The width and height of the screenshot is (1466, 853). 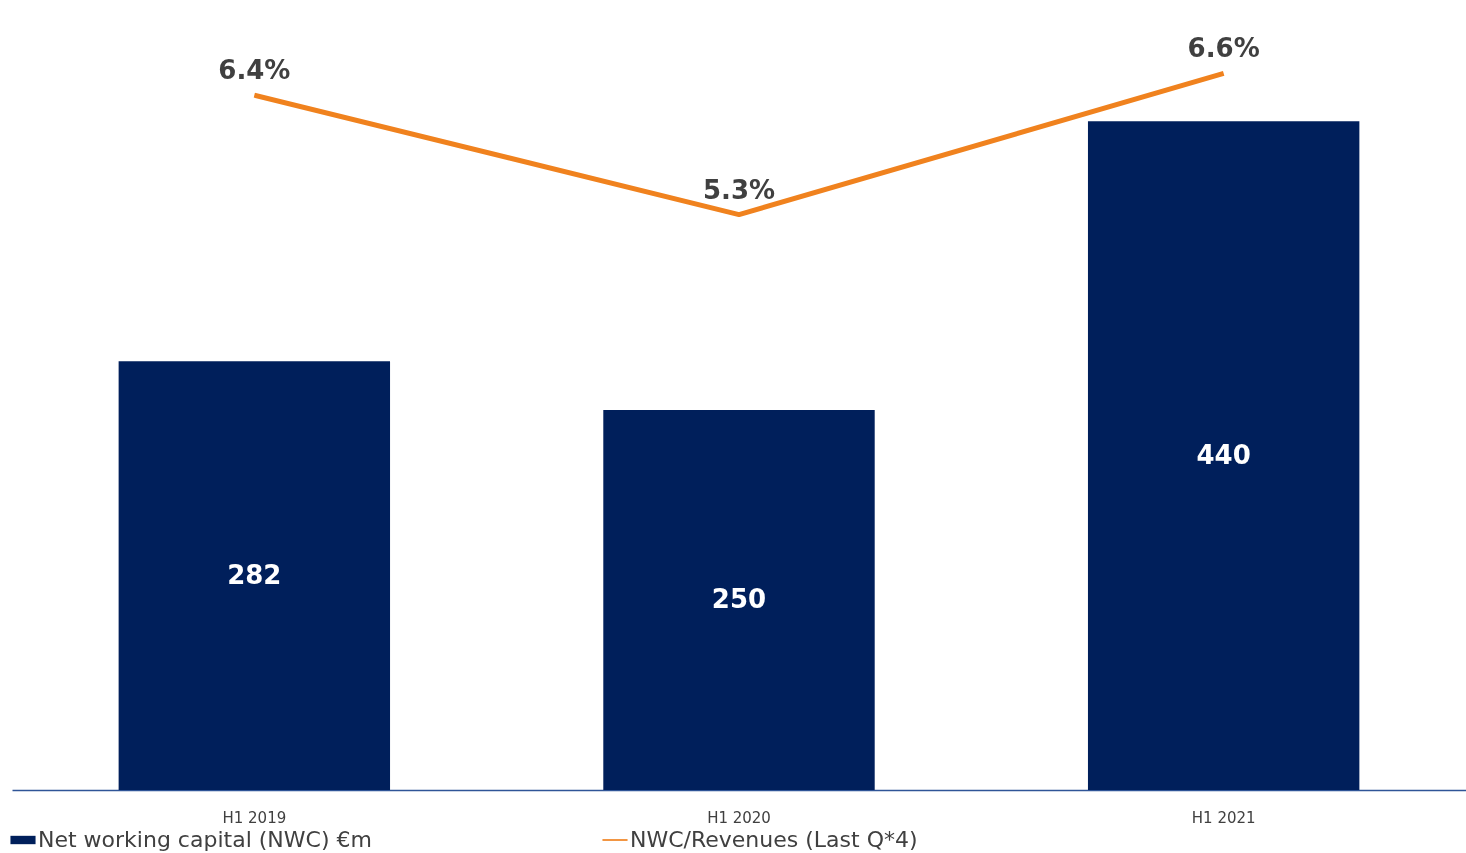 I want to click on x-tick-label: H1 2021, so click(x=1223, y=817).